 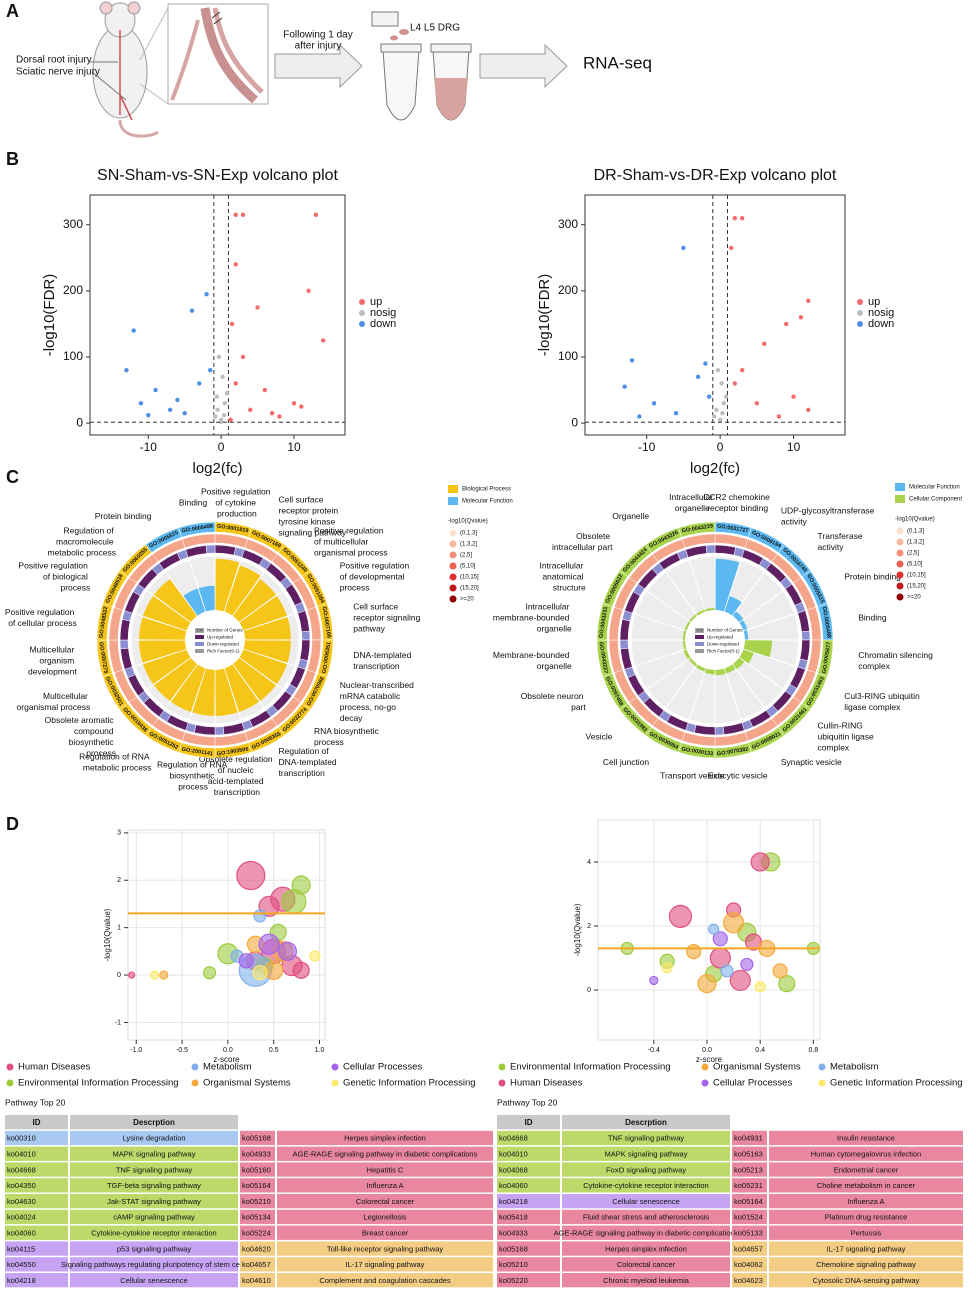 I want to click on pathway-id: ko05164, so click(x=748, y=1201).